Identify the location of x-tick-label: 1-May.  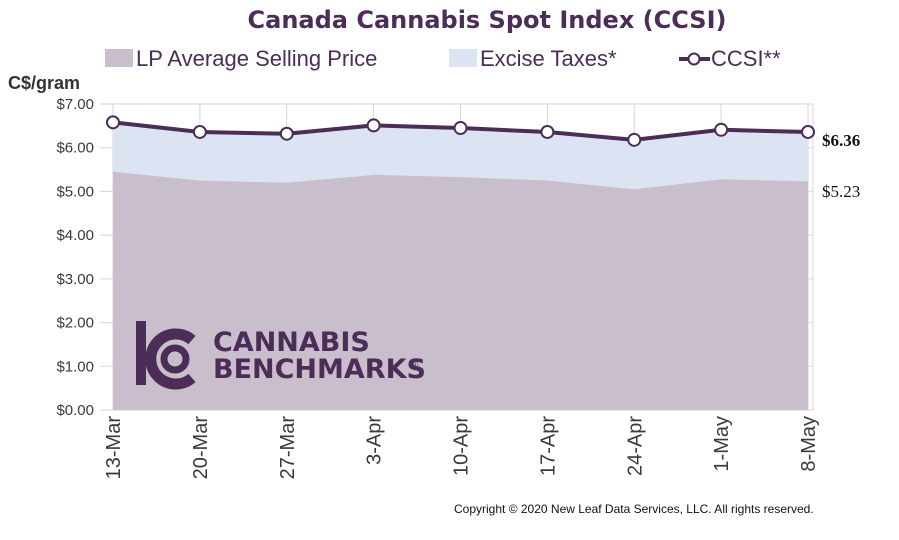
(722, 444).